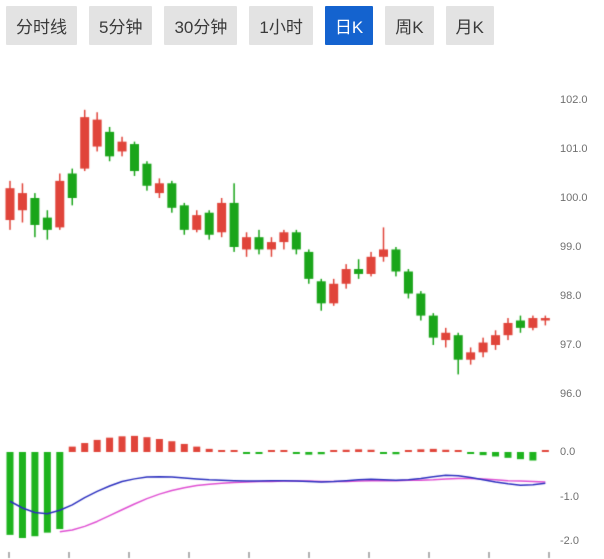  I want to click on tab-daily-k: 日K, so click(349, 25).